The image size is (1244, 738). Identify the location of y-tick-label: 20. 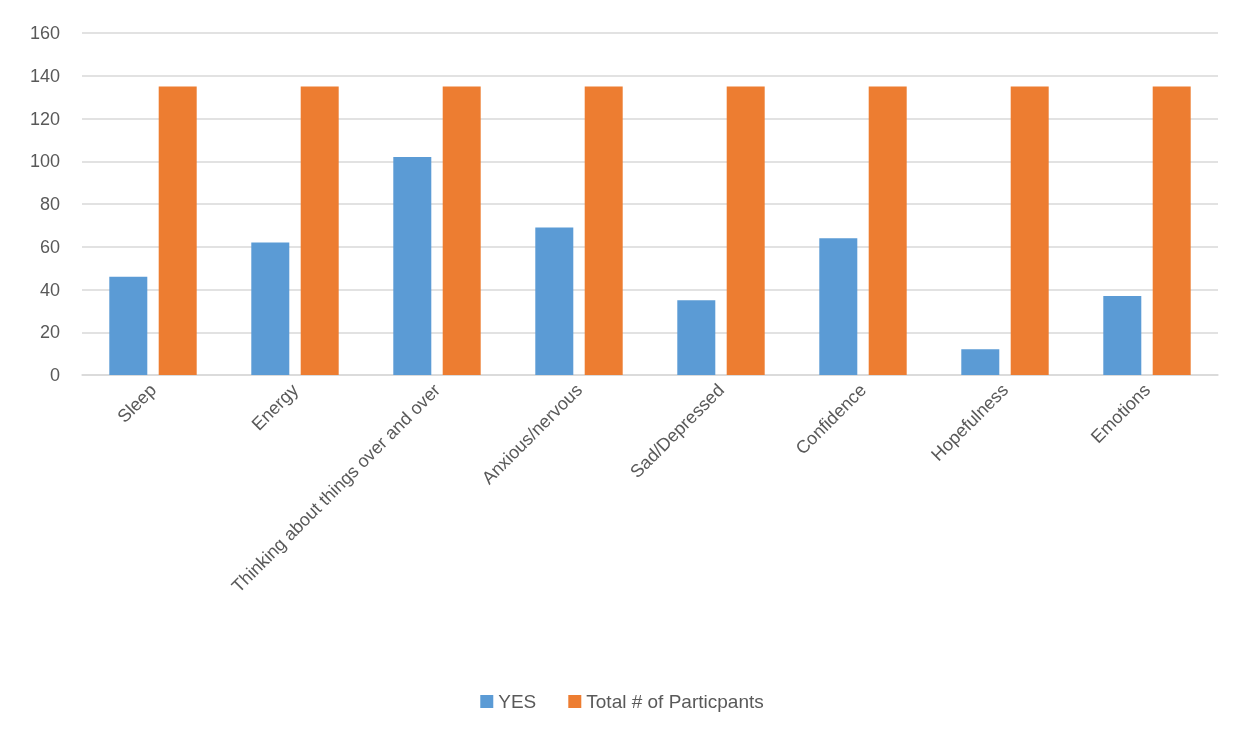
(49, 332).